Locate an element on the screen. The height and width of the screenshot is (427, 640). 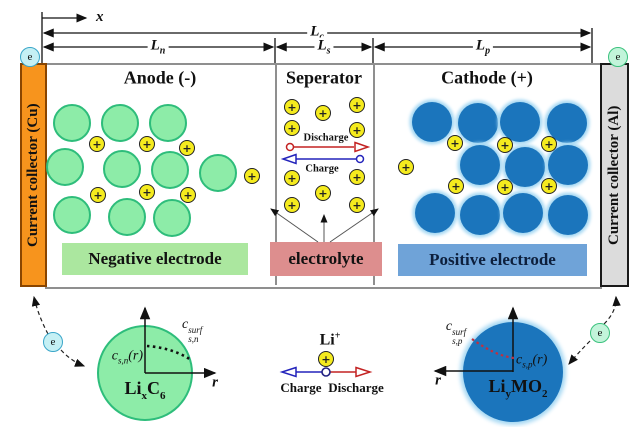
cathode-formula: LiyMO2 is located at coordinates (518, 388).